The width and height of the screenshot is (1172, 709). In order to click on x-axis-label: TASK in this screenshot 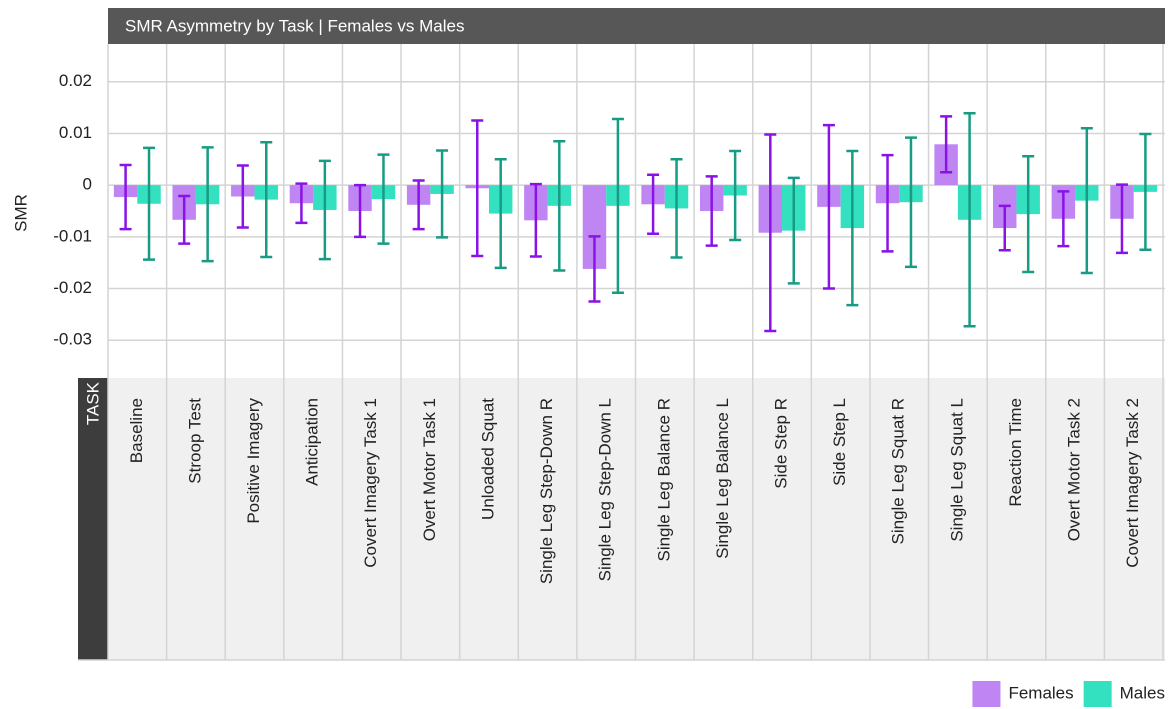, I will do `click(92, 403)`.